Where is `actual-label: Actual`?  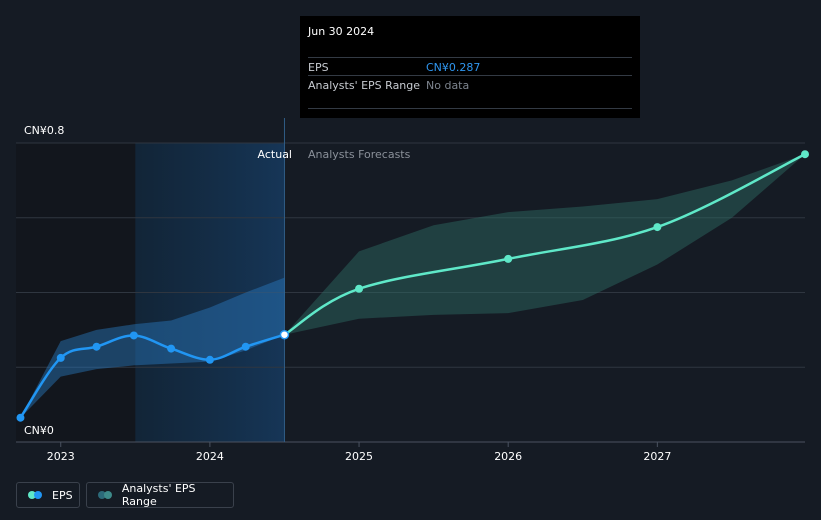 actual-label: Actual is located at coordinates (275, 154).